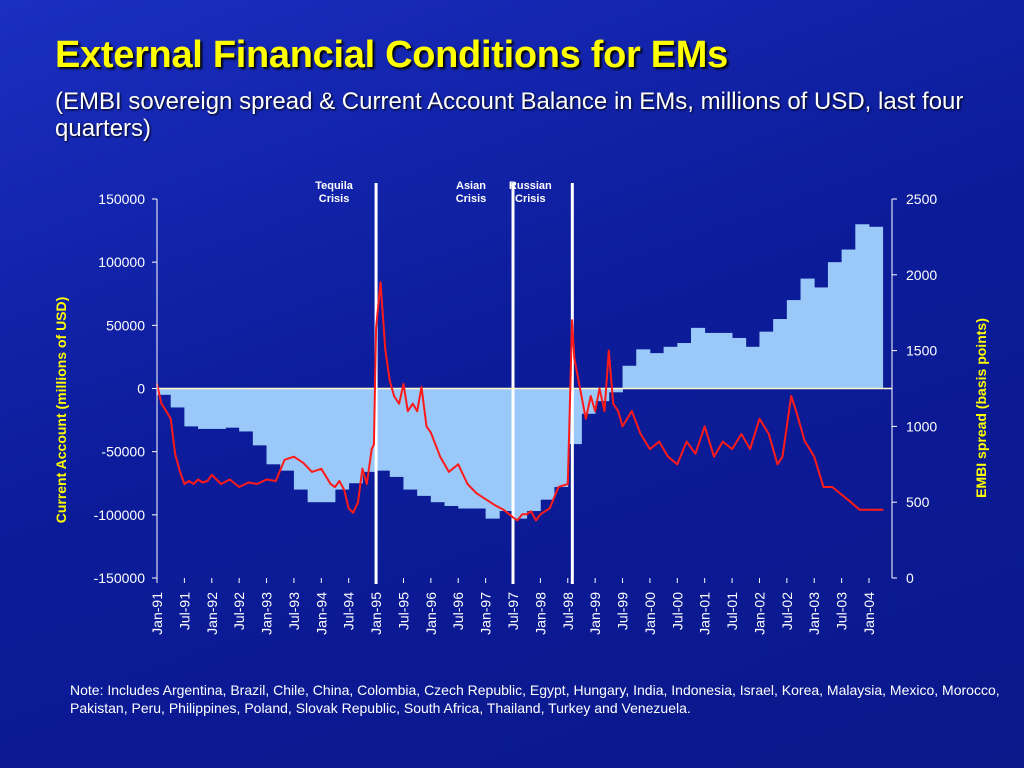  I want to click on x-tick-label: Jul-00, so click(677, 611).